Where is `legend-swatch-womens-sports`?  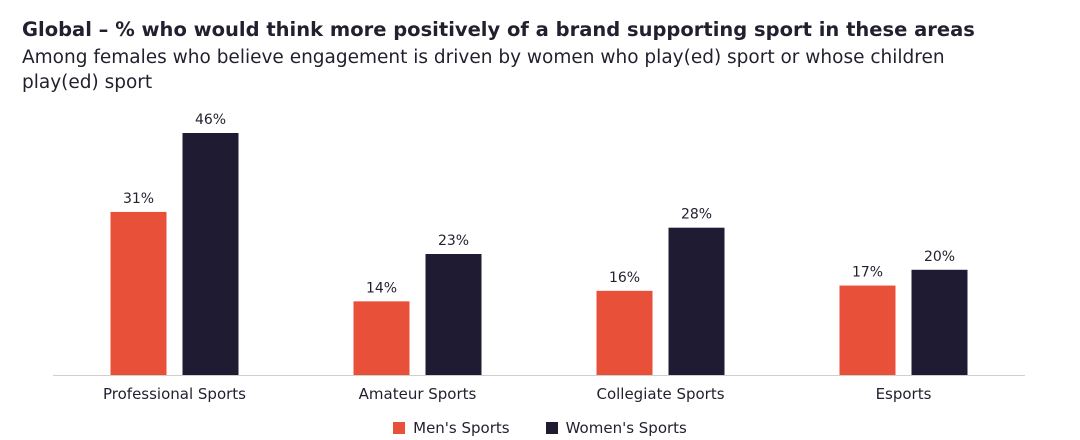
legend-swatch-womens-sports is located at coordinates (551, 428).